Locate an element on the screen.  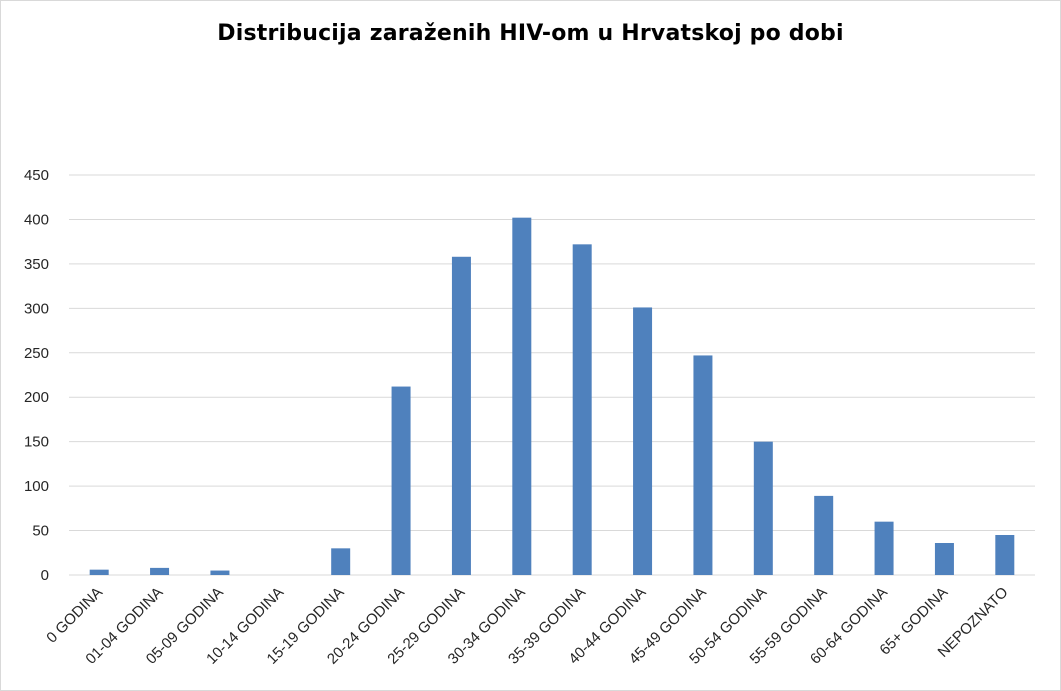
y-tick-label: 200 is located at coordinates (36, 397).